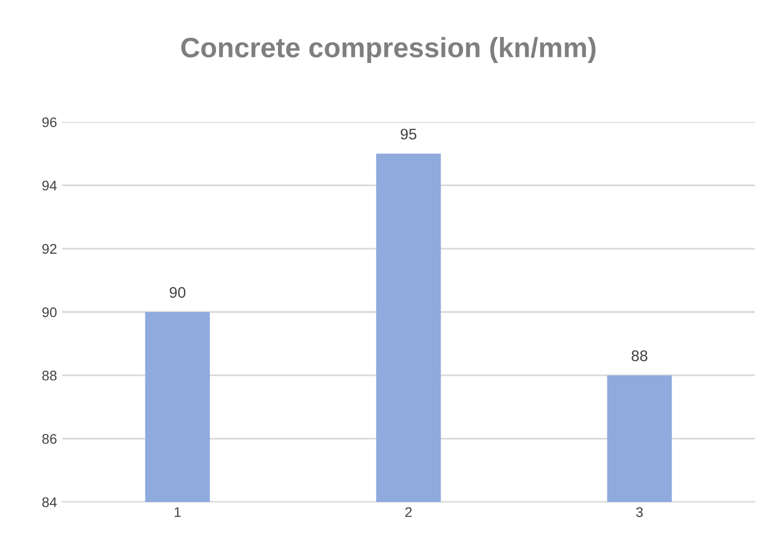 Image resolution: width=777 pixels, height=543 pixels. Describe the element at coordinates (639, 512) in the screenshot. I see `x-tick-label: 3` at that location.